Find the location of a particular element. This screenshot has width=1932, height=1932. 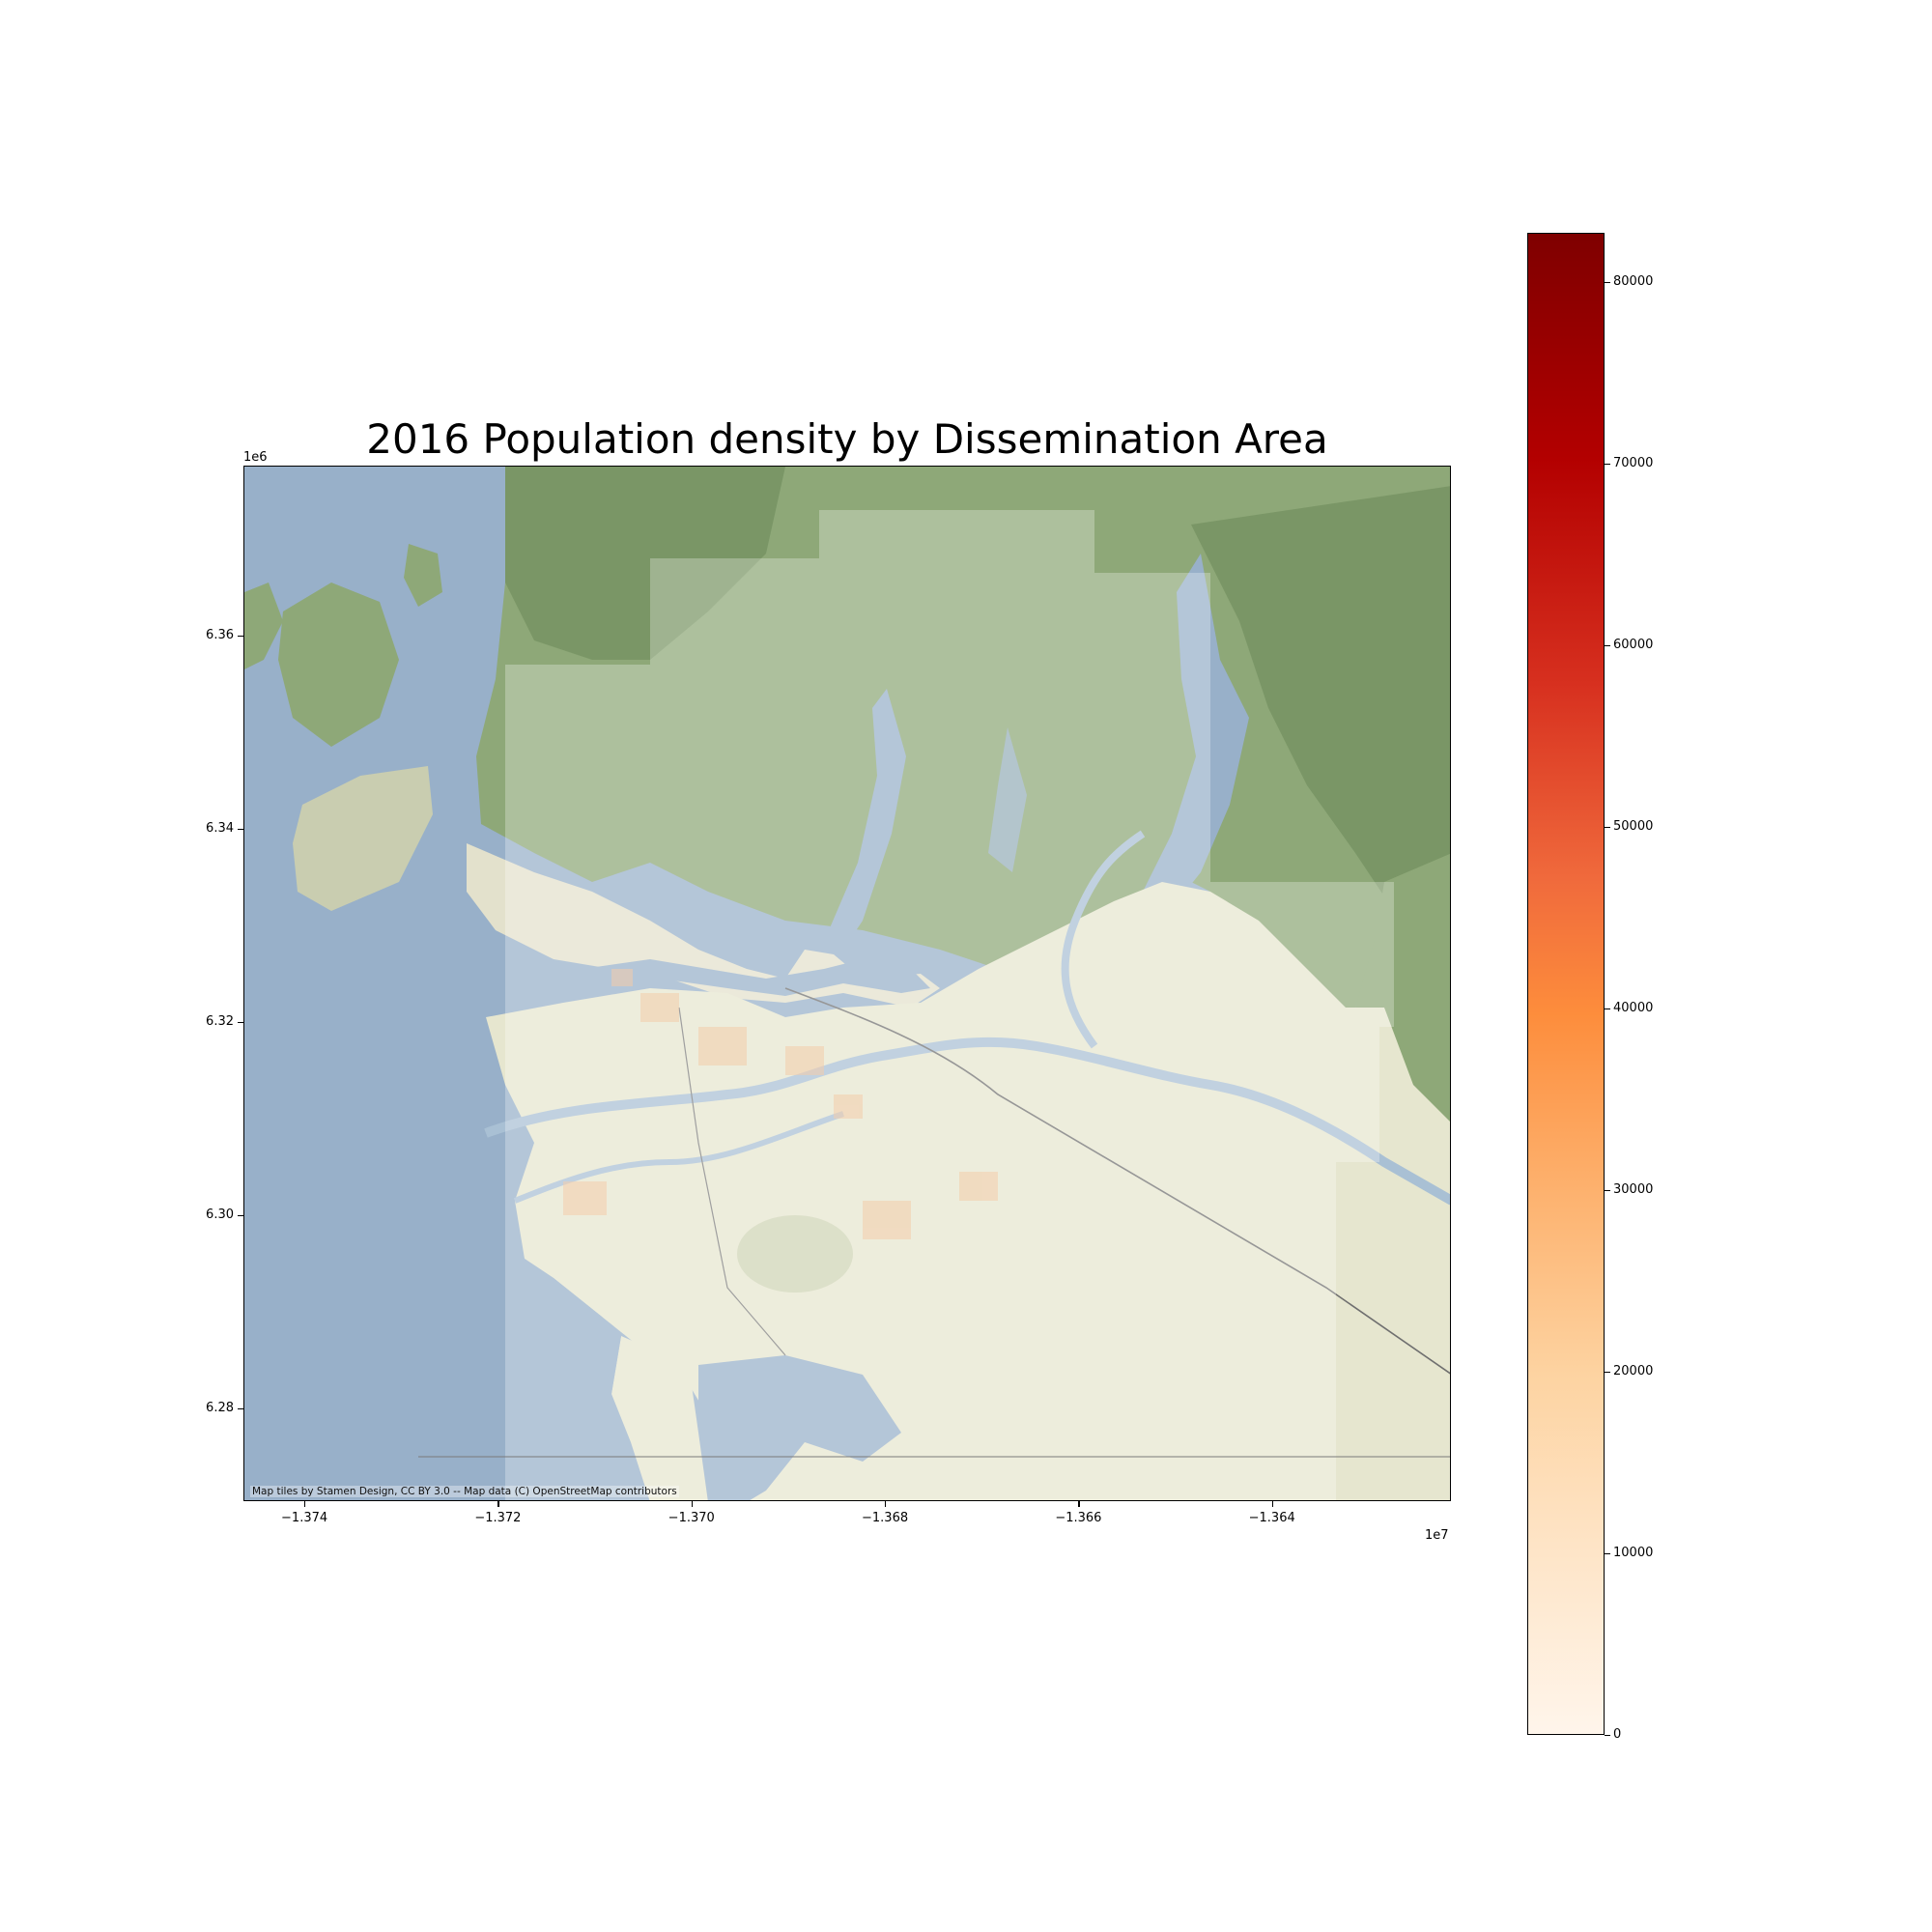

y-tick-label: 6.32 is located at coordinates (220, 1021).